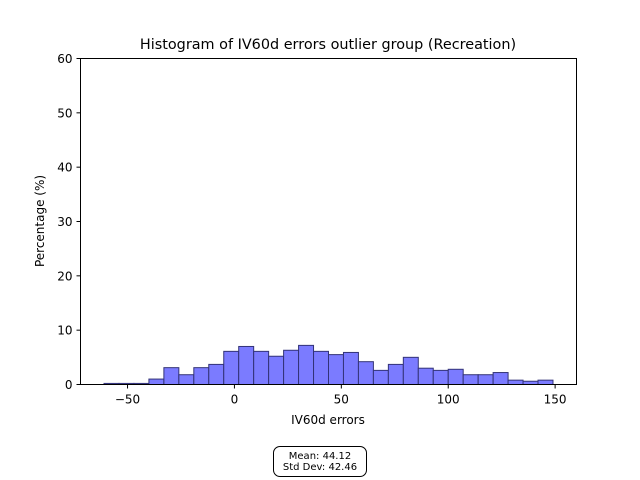  Describe the element at coordinates (64, 331) in the screenshot. I see `y-tick-label: 10` at that location.